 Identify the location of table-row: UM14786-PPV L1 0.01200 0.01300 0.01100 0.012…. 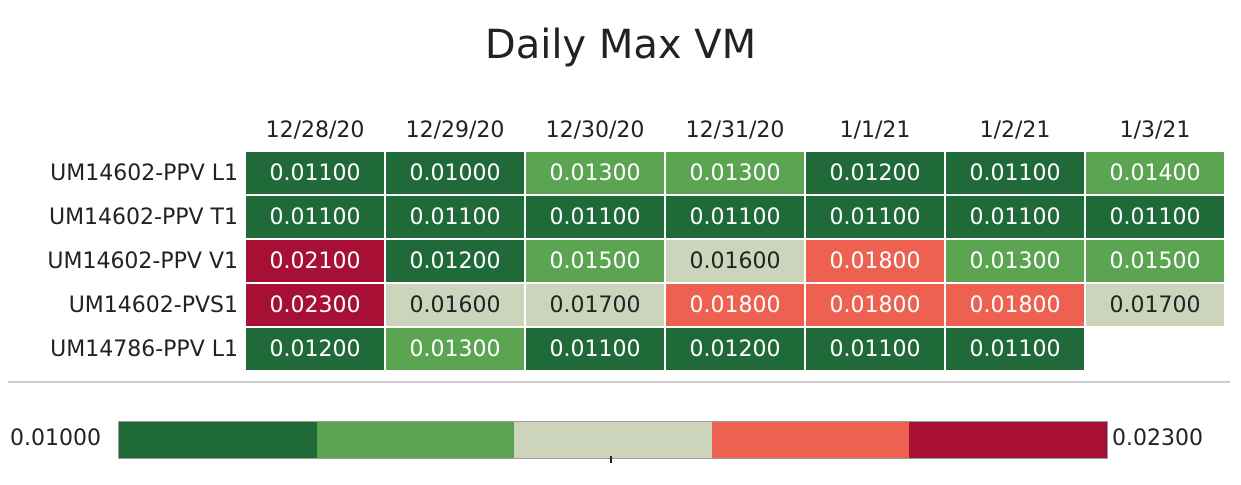
(617, 349).